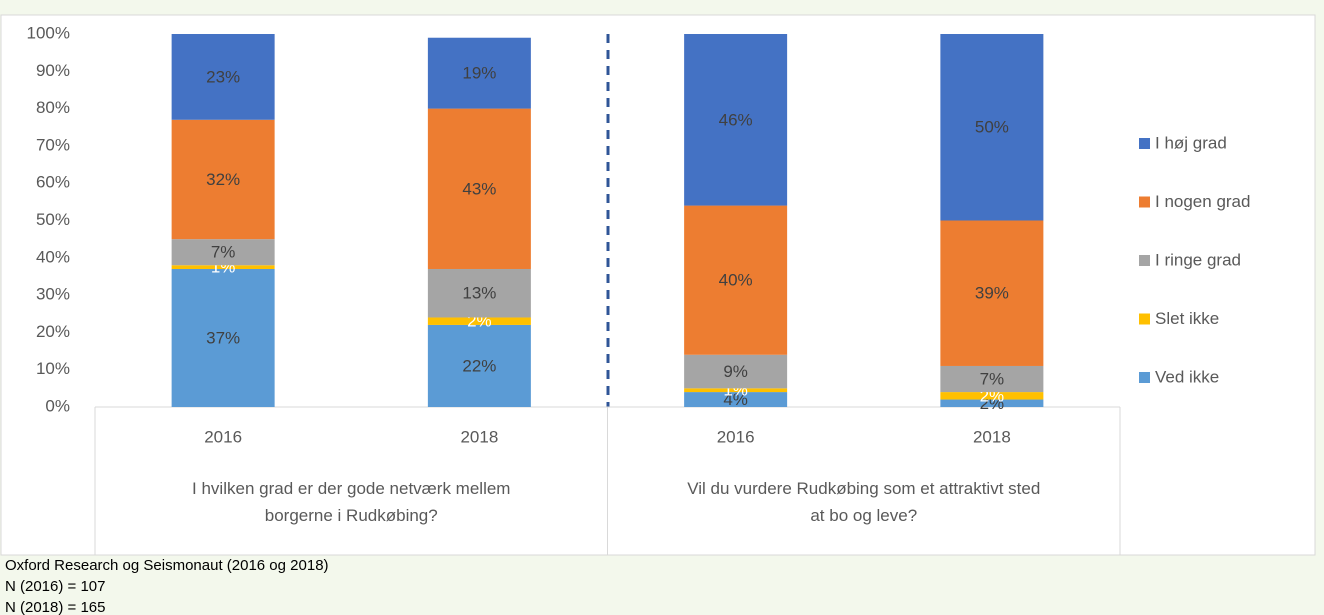  What do you see at coordinates (53, 294) in the screenshot?
I see `y-tick-label: 30%` at bounding box center [53, 294].